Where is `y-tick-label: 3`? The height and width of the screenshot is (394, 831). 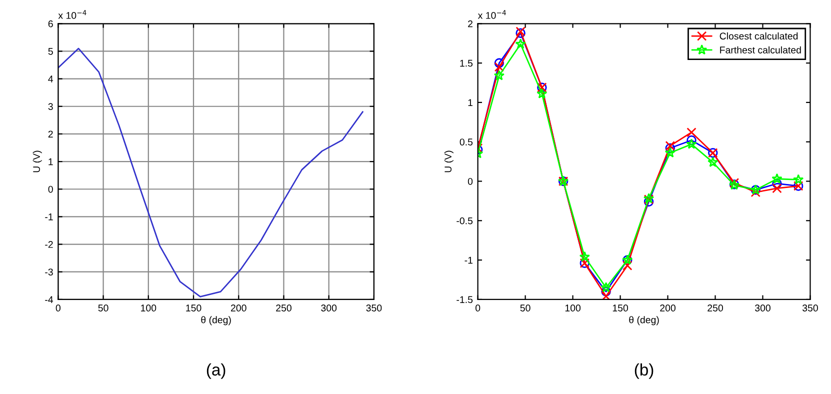
y-tick-label: 3 is located at coordinates (50, 106).